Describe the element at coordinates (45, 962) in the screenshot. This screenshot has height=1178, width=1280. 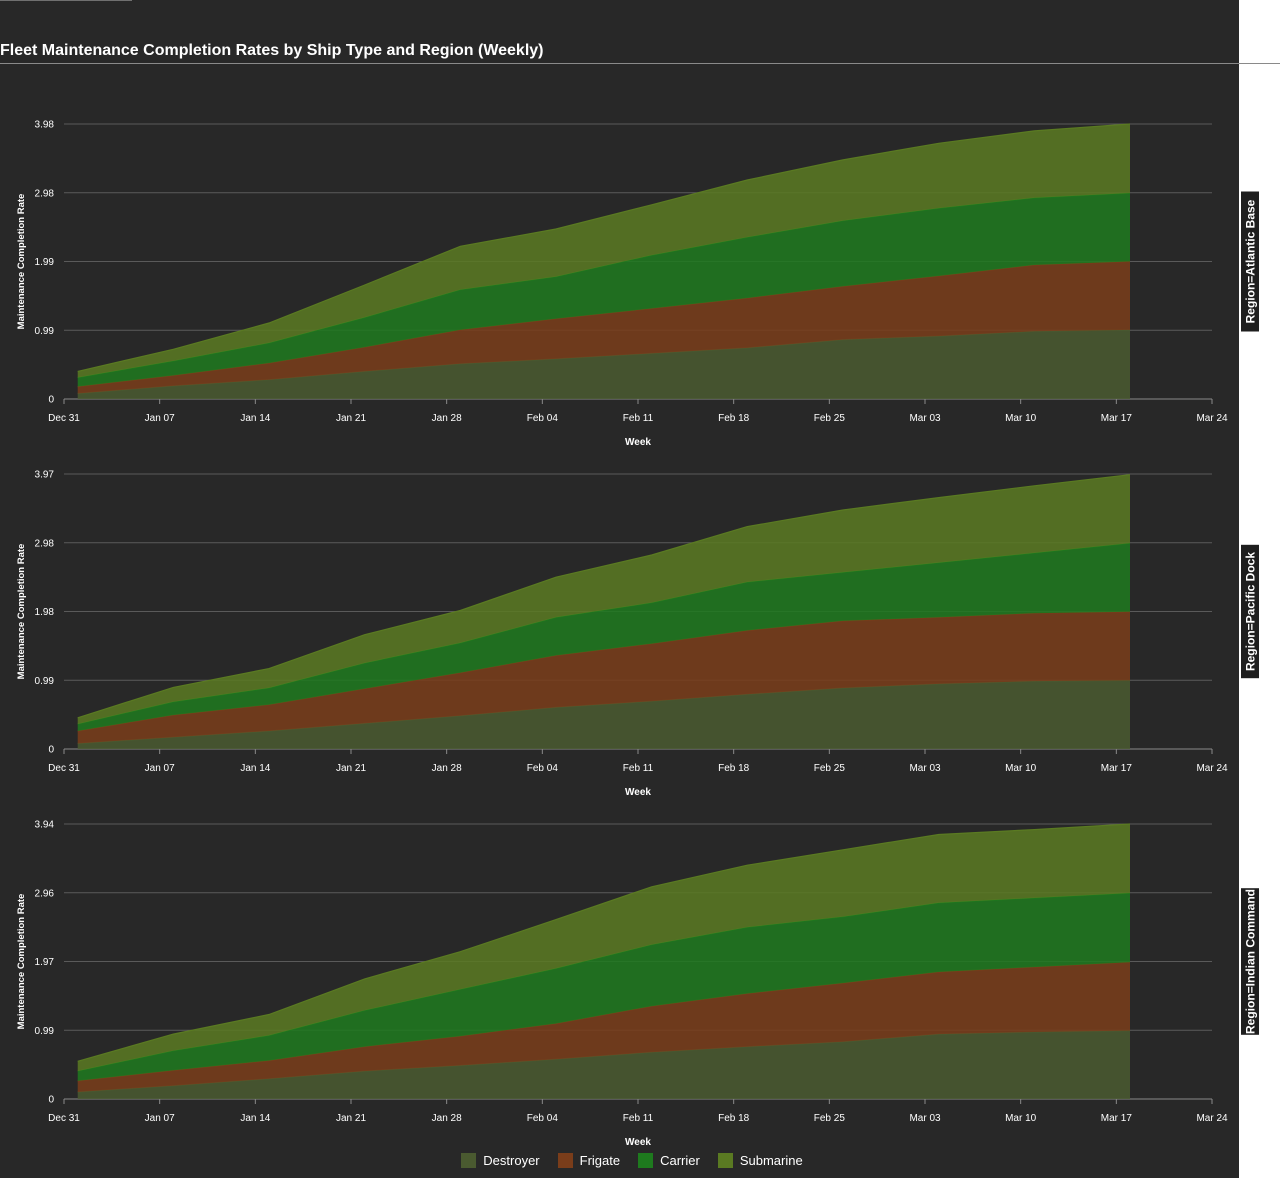
I see `y-tick-label: 1.97` at that location.